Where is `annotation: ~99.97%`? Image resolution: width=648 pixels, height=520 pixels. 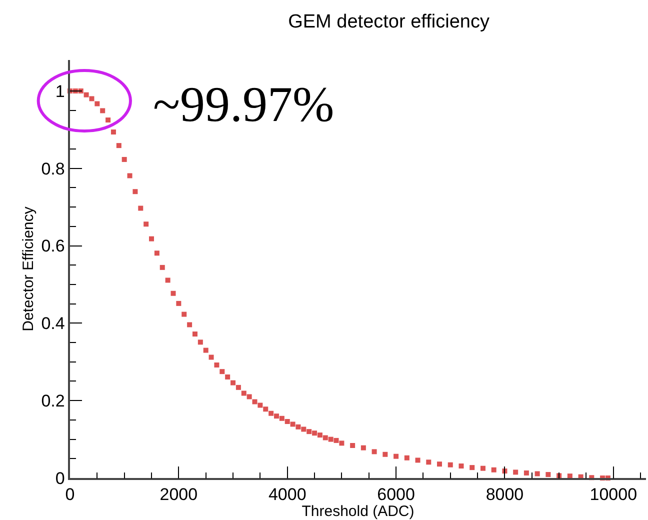
annotation: ~99.97% is located at coordinates (243, 104).